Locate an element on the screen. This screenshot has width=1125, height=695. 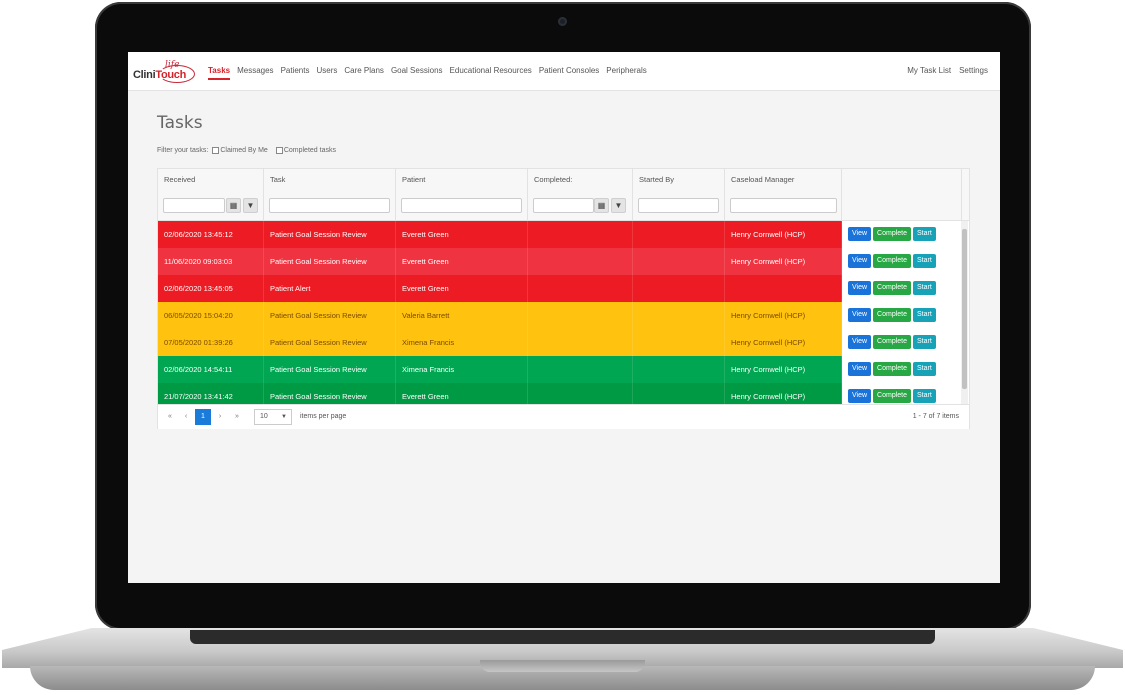
filter-completed-tasks: Completed tasks is located at coordinates (304, 150).